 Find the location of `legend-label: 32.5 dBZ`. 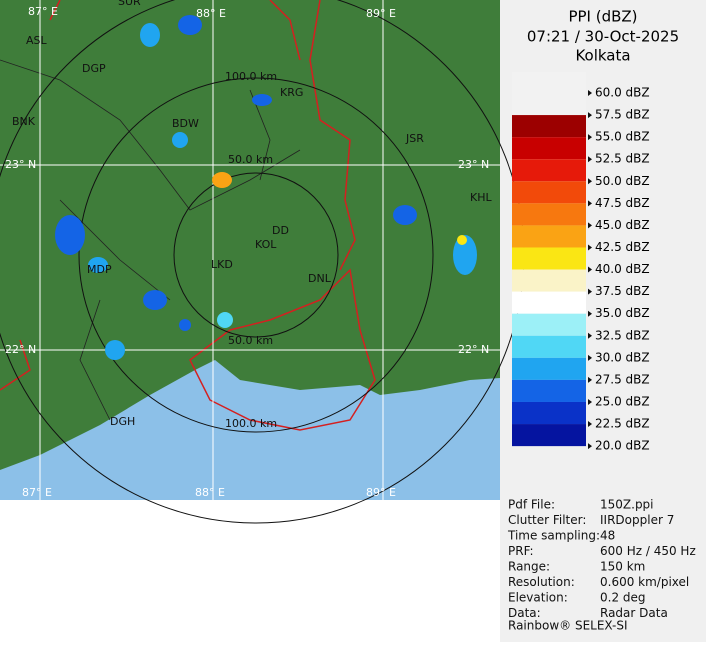

legend-label: 32.5 dBZ is located at coordinates (622, 335).